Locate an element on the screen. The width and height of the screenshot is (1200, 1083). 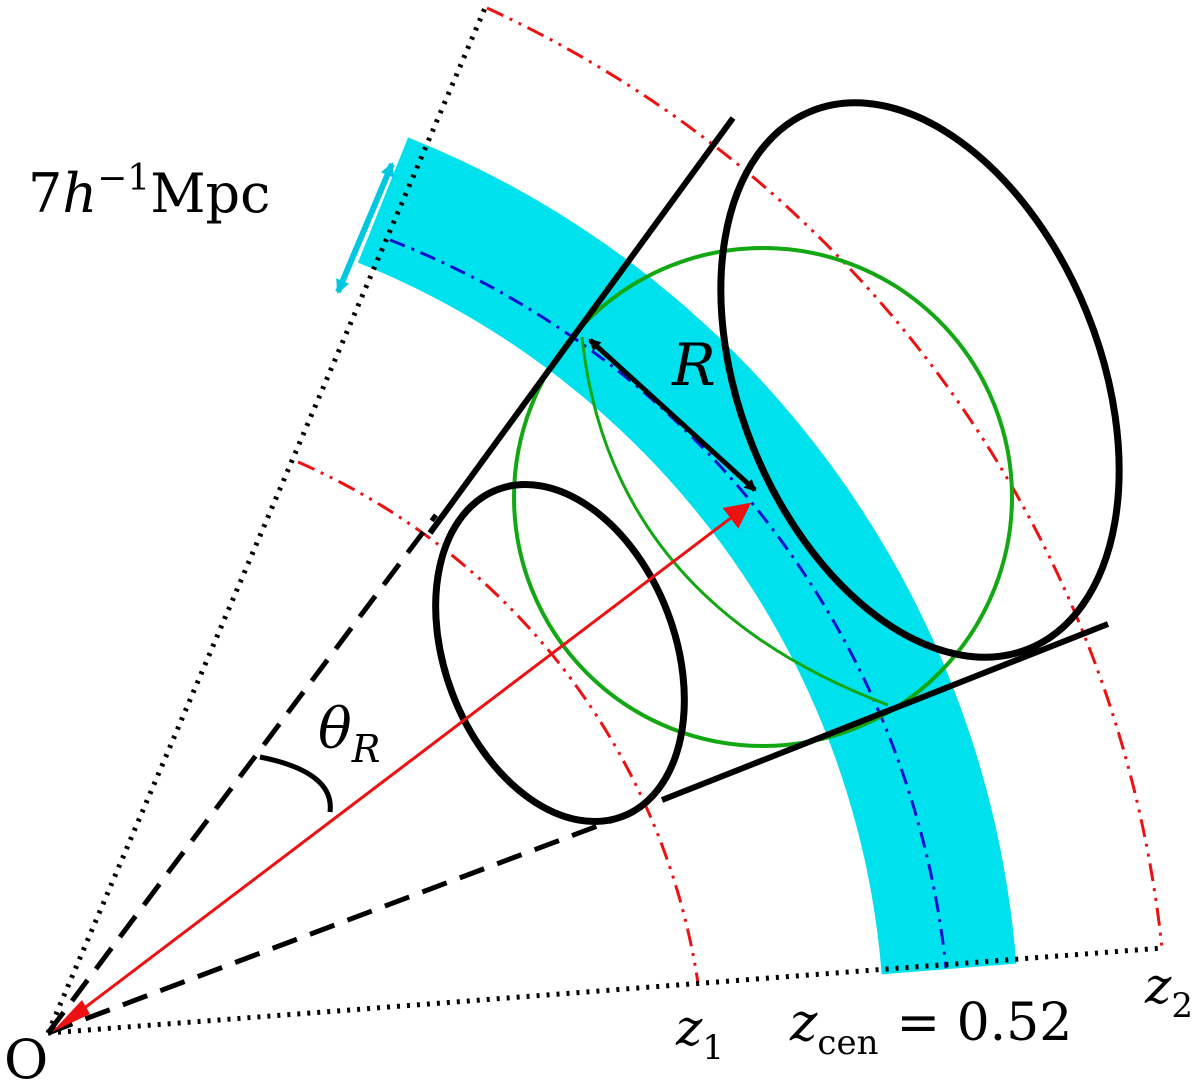
cone-near-ellipse is located at coordinates (560, 653).